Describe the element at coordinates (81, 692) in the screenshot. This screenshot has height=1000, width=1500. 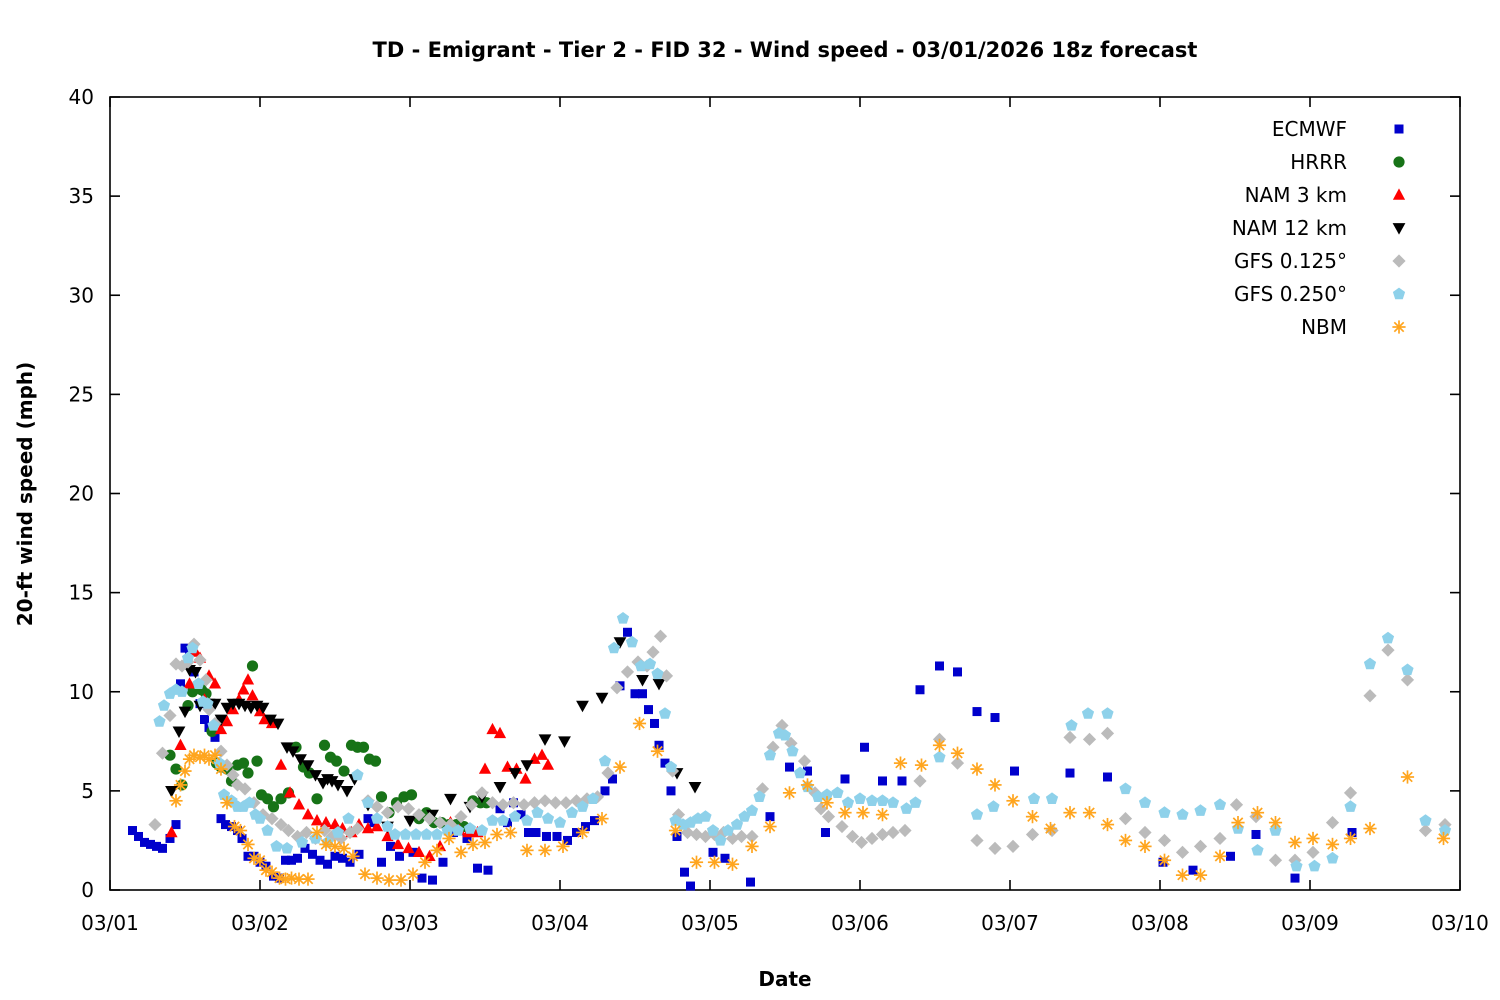
I see `y-tick-label: 10` at that location.